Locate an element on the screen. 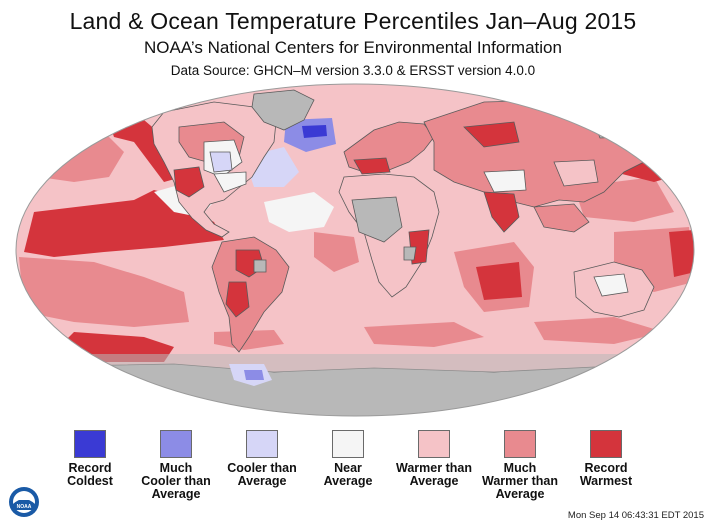 The width and height of the screenshot is (706, 524). legend-label: Record Coldest is located at coordinates (90, 474).